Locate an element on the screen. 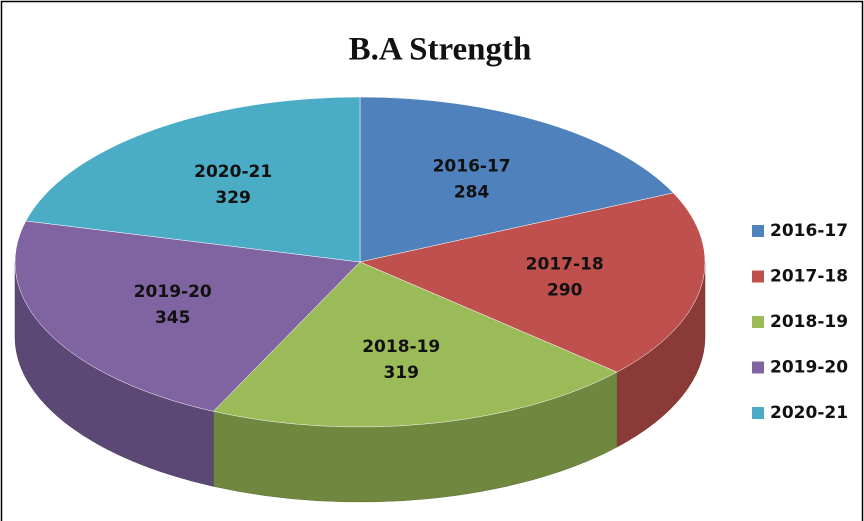 The height and width of the screenshot is (521, 864). data-label-value: 284 is located at coordinates (472, 193).